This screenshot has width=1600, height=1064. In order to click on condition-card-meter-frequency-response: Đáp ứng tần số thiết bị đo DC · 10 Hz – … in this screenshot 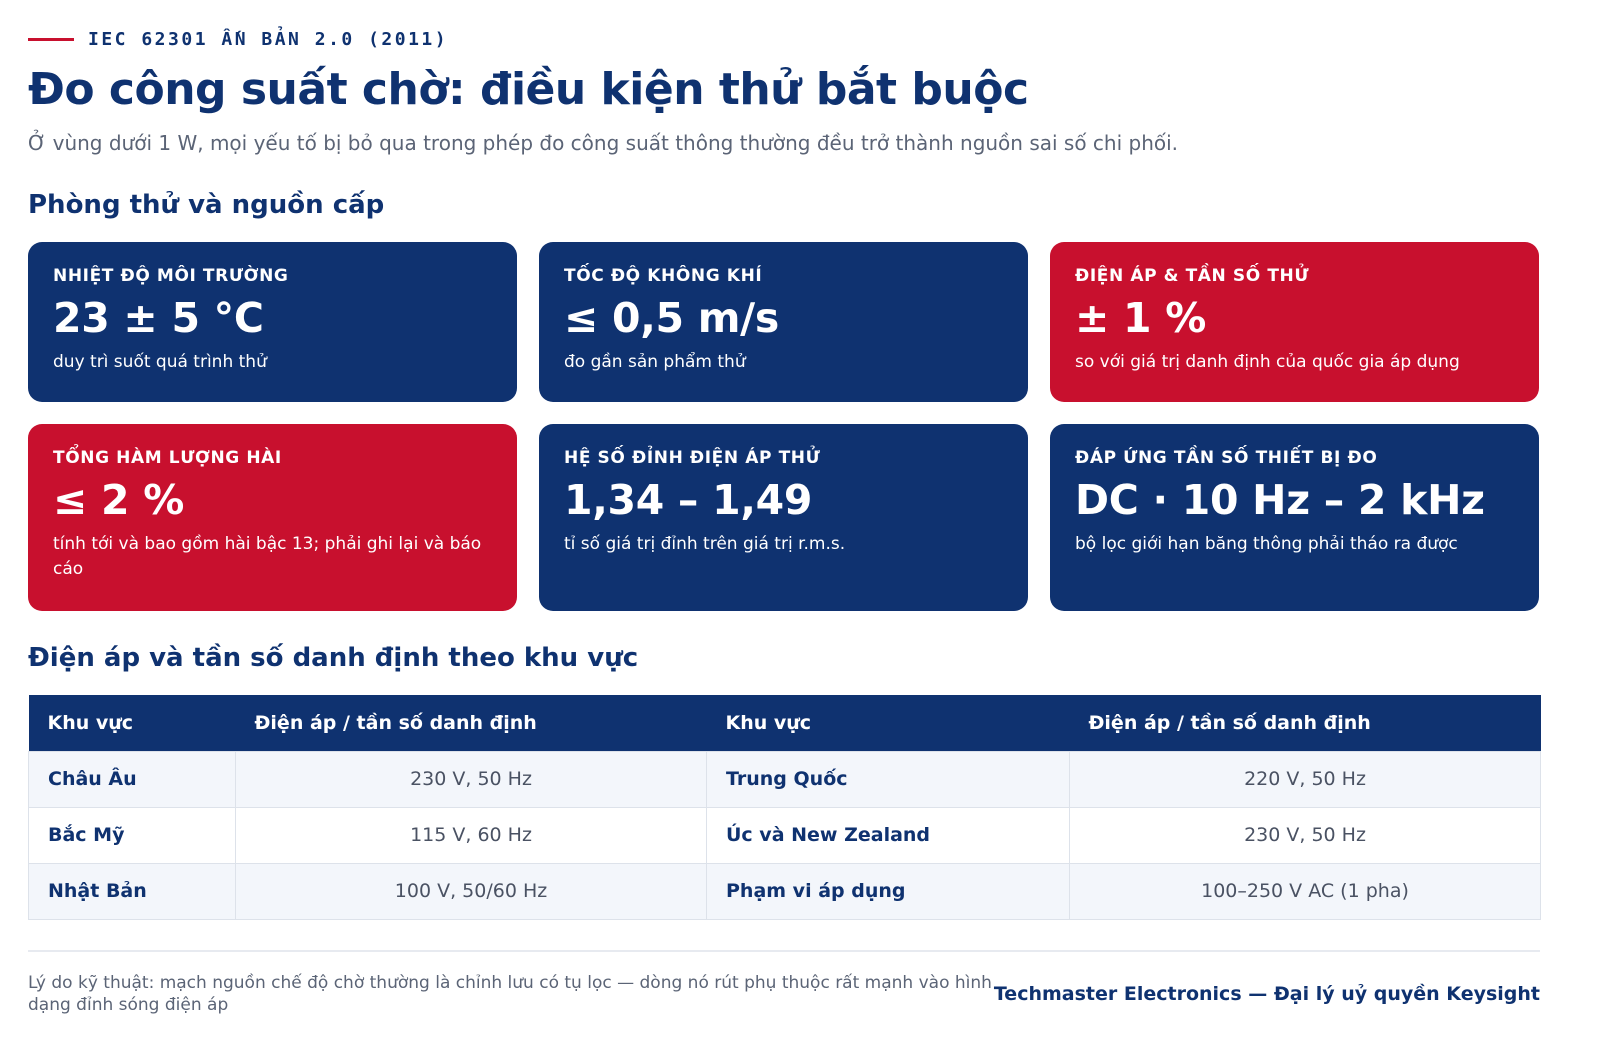, I will do `click(1294, 517)`.